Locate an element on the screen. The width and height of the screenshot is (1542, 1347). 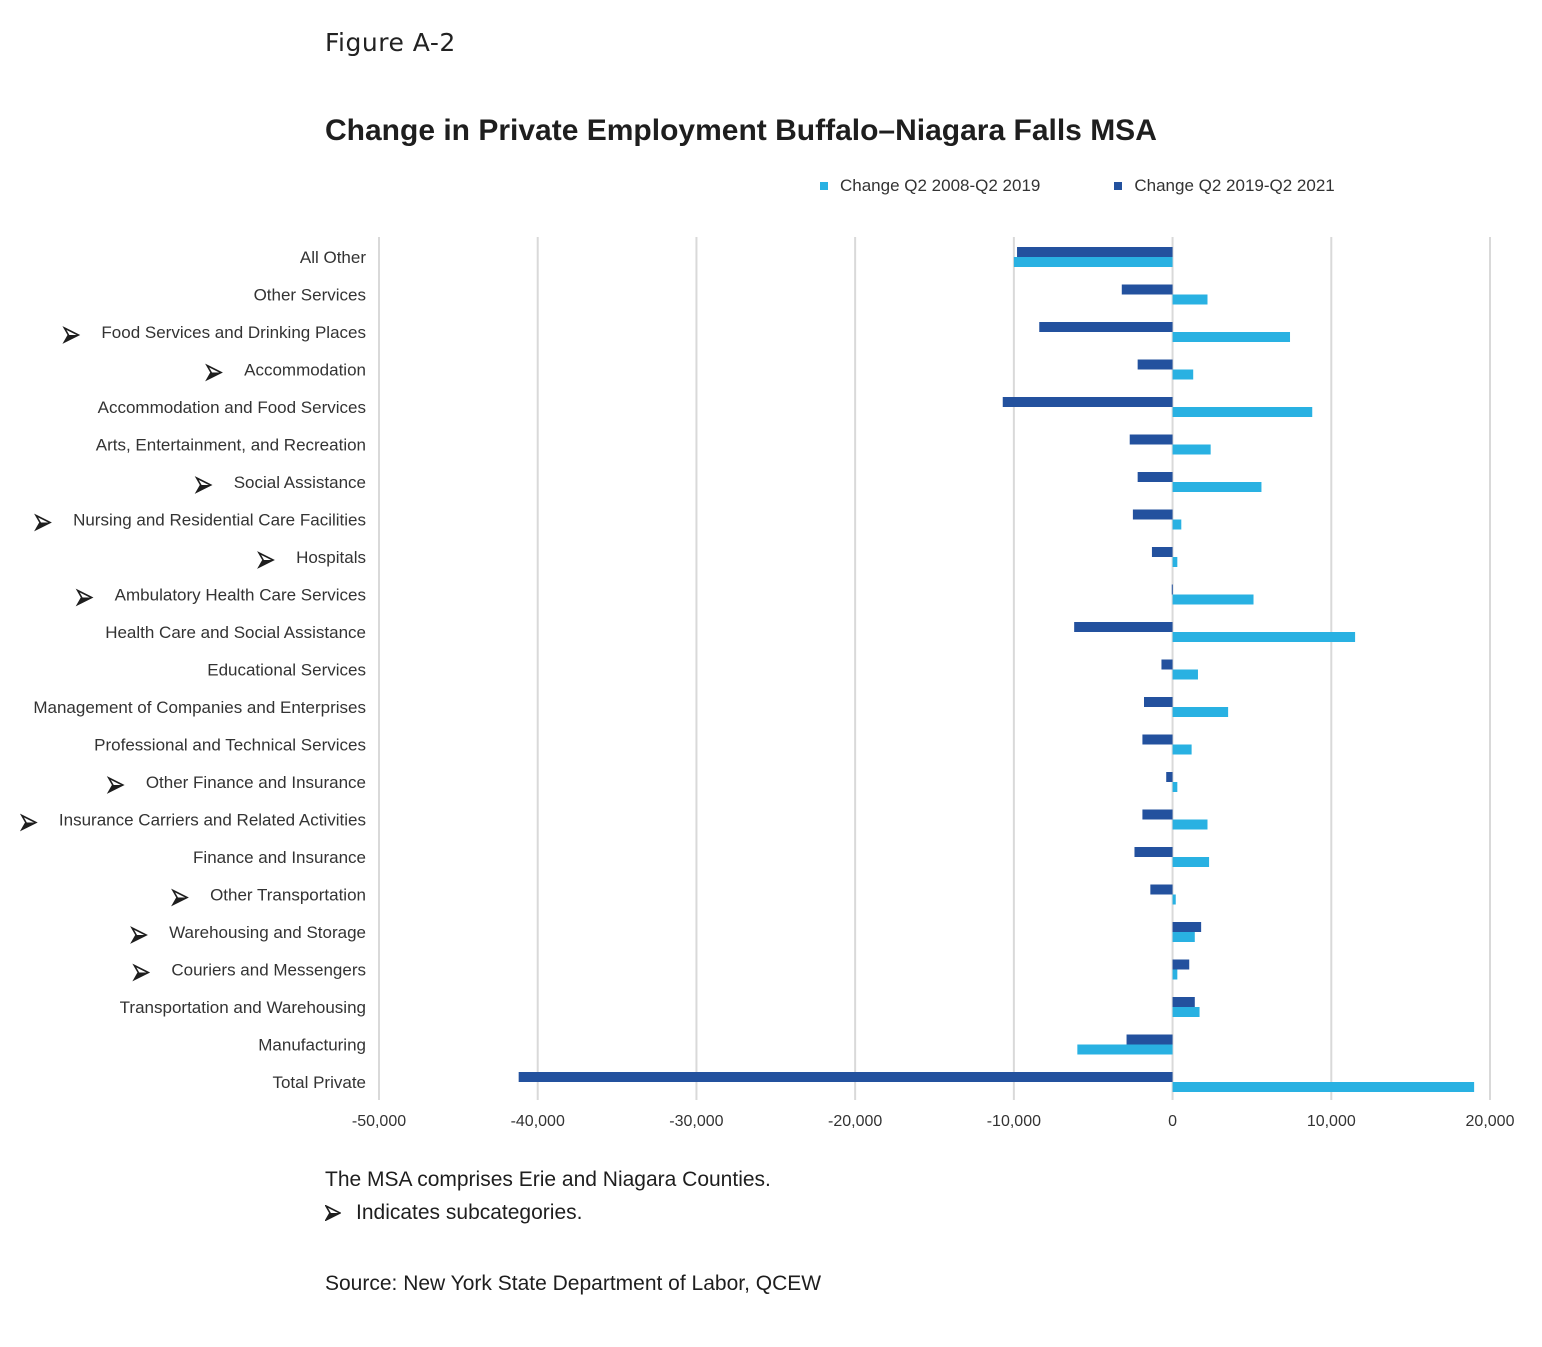
x-tick-label: -50,000 is located at coordinates (379, 1121).